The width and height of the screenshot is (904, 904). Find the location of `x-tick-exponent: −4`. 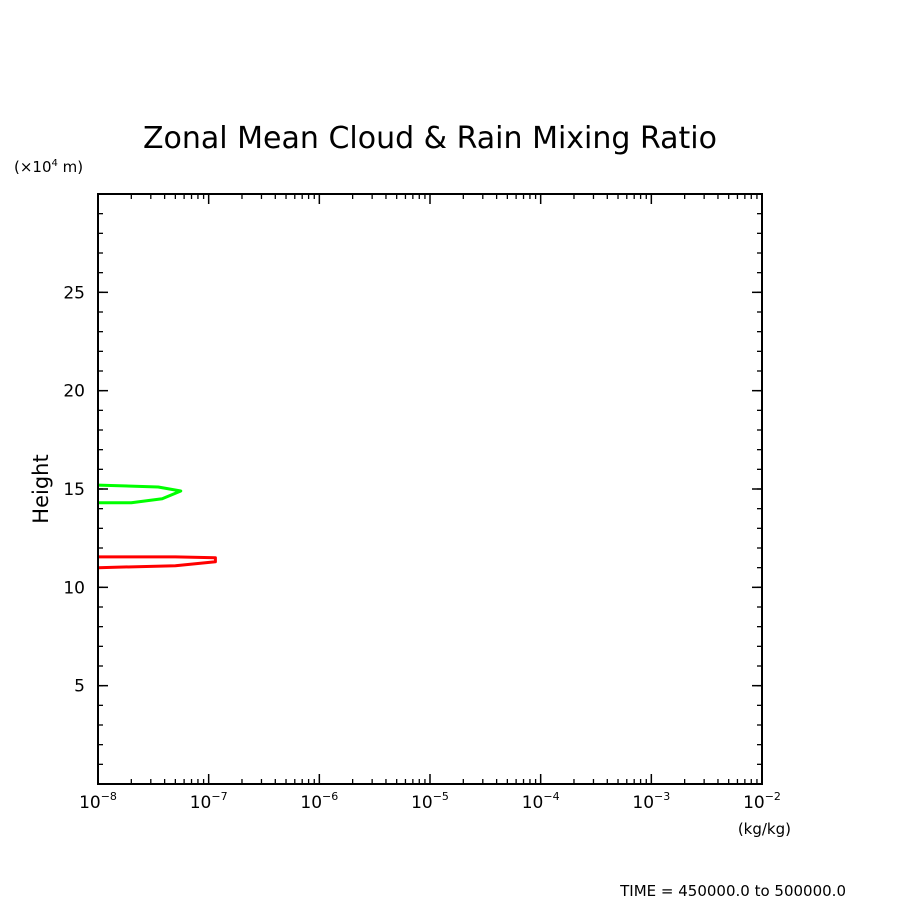

x-tick-exponent: −4 is located at coordinates (551, 796).